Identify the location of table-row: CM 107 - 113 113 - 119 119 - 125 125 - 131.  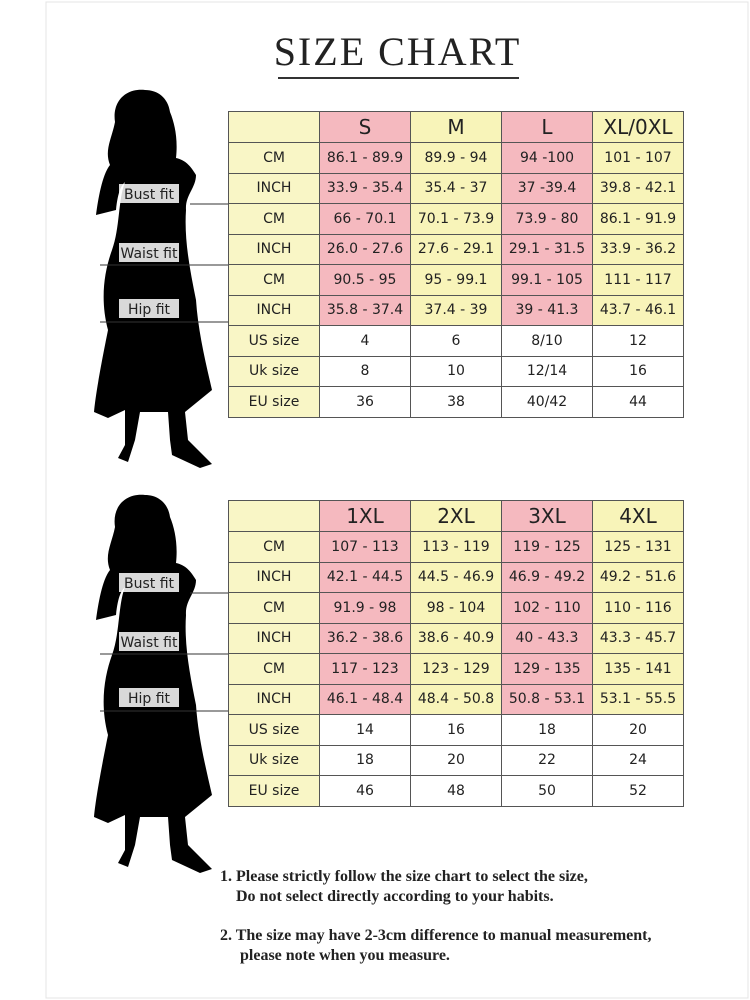
(456, 547).